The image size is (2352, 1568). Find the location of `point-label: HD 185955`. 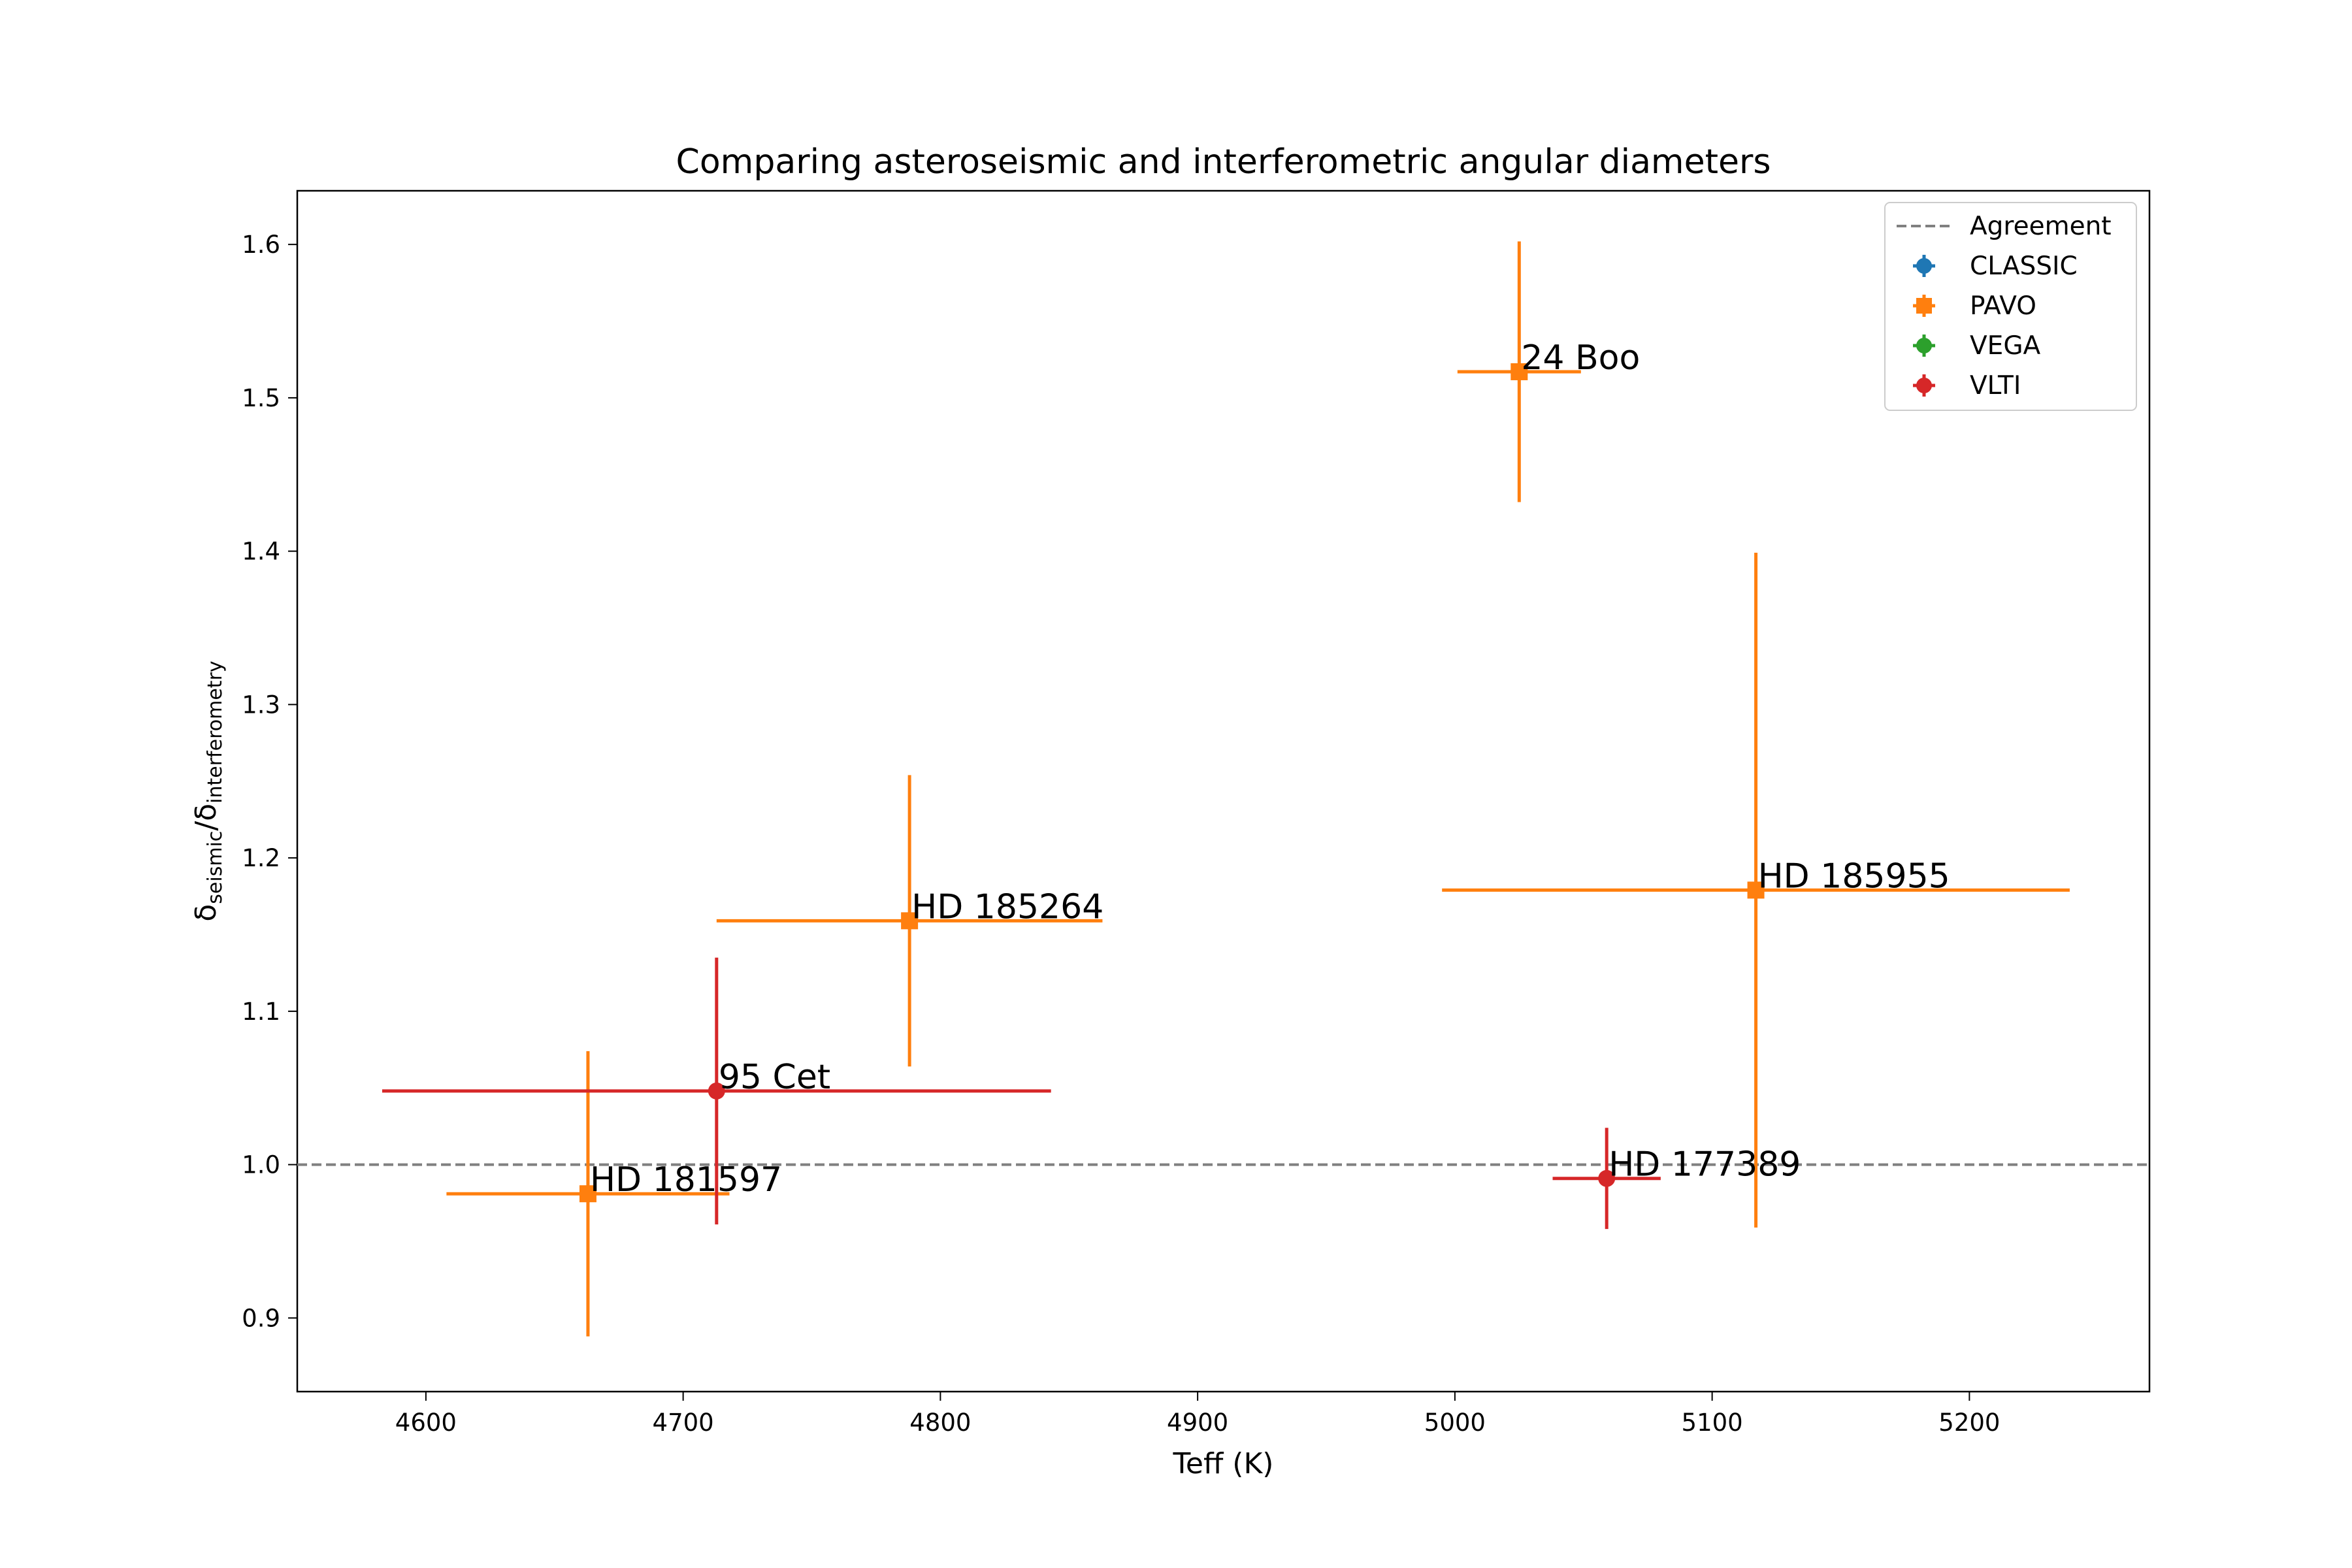

point-label: HD 185955 is located at coordinates (1854, 876).